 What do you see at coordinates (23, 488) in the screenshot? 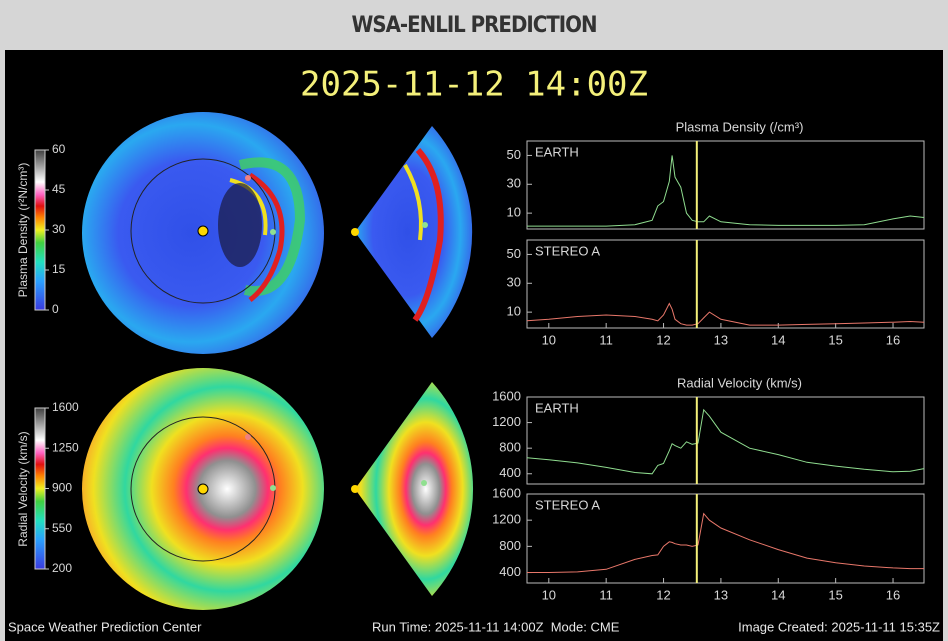
I see `colorbar-label: Radial Velocity (km/s)` at bounding box center [23, 488].